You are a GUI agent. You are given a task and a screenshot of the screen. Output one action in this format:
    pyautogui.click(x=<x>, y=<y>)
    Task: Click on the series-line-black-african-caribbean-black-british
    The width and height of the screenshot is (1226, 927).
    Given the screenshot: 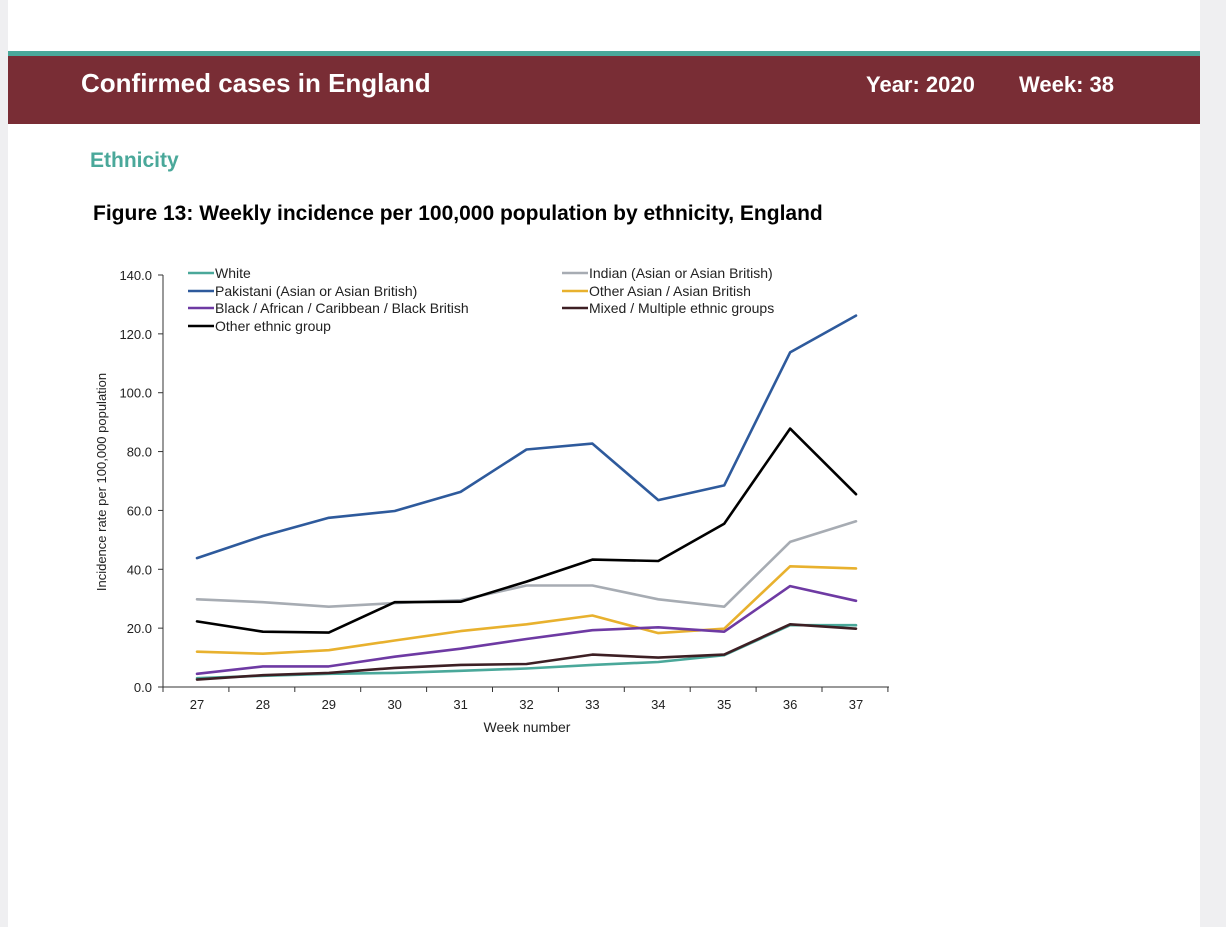 What is the action you would take?
    pyautogui.click(x=526, y=630)
    